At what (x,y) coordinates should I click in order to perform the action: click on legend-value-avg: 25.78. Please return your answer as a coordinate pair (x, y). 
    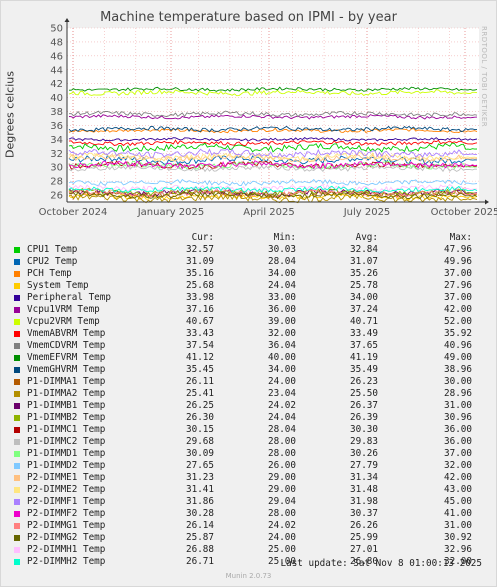
    Looking at the image, I should click on (364, 285).